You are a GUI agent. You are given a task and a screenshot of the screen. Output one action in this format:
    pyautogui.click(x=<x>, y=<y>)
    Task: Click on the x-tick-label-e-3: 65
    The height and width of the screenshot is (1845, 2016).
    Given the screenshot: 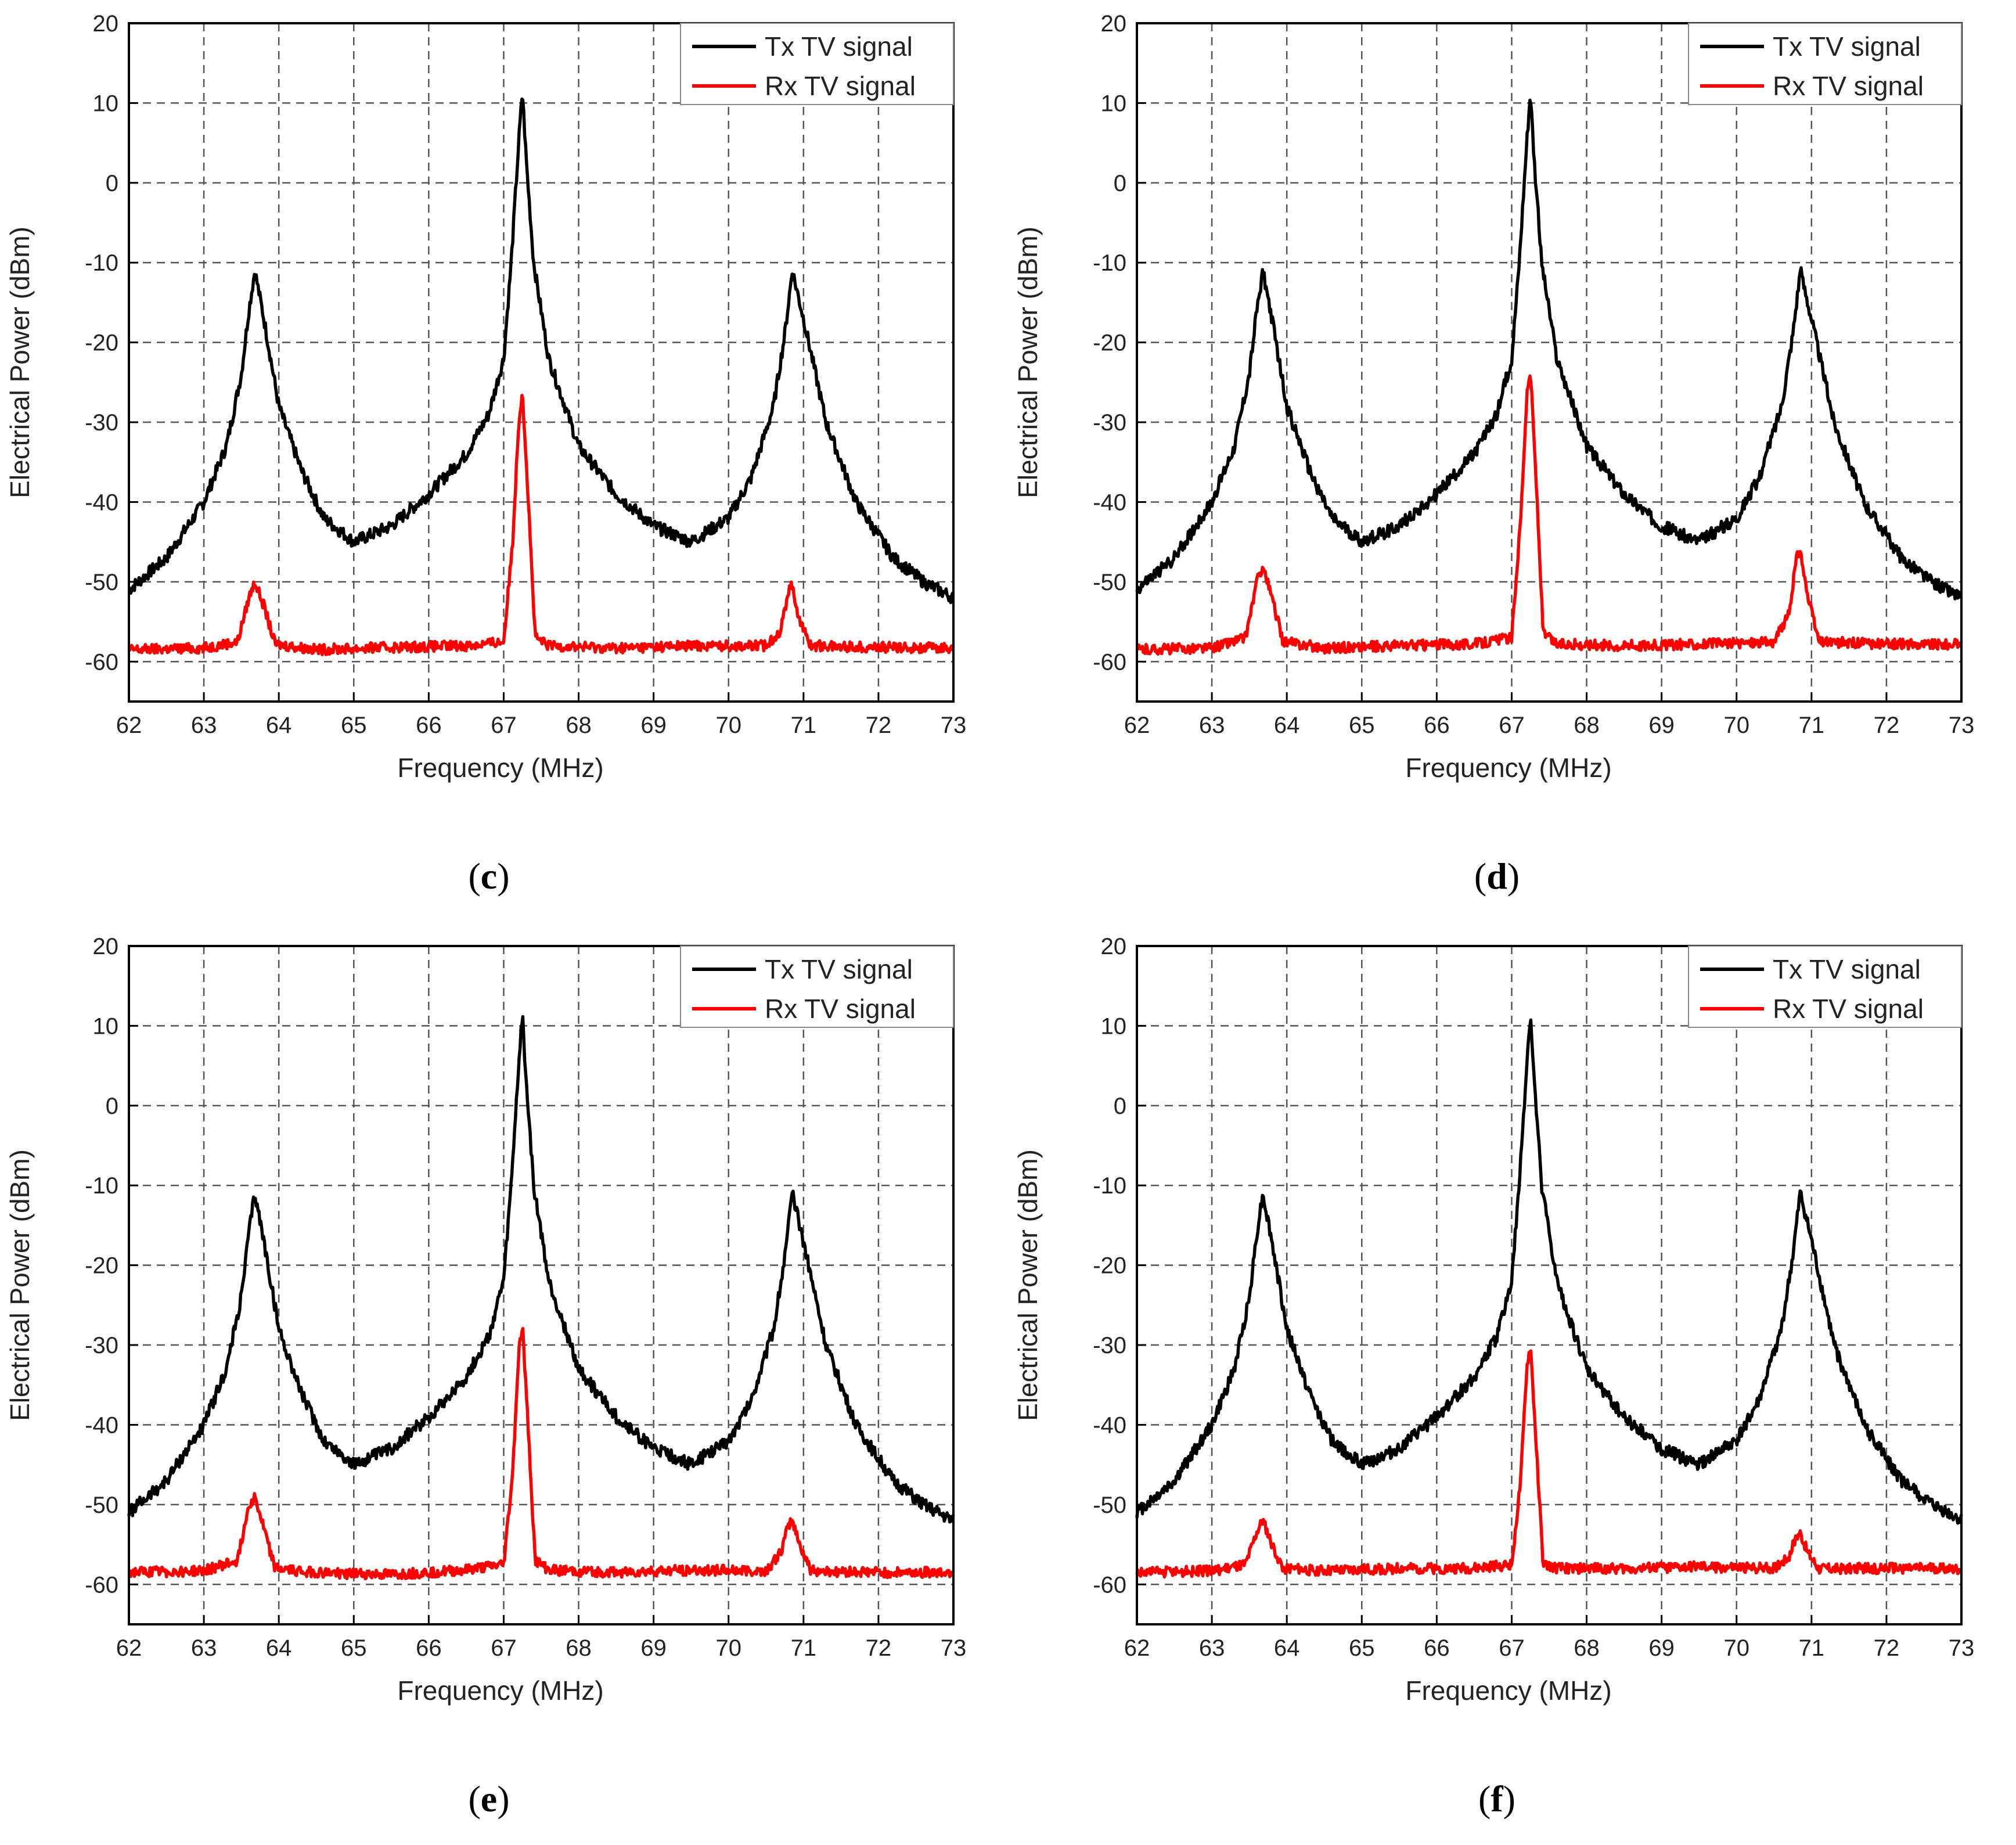 What is the action you would take?
    pyautogui.click(x=354, y=1648)
    